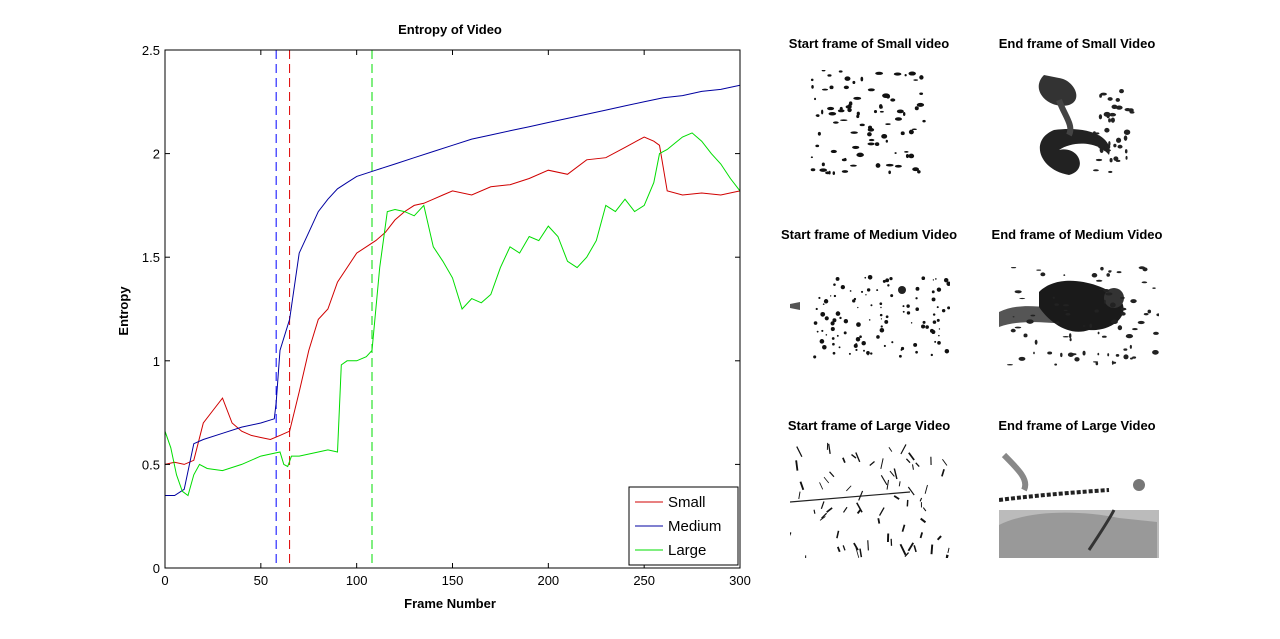 The width and height of the screenshot is (1280, 639). I want to click on y-tick-label: 2.5, so click(151, 50).